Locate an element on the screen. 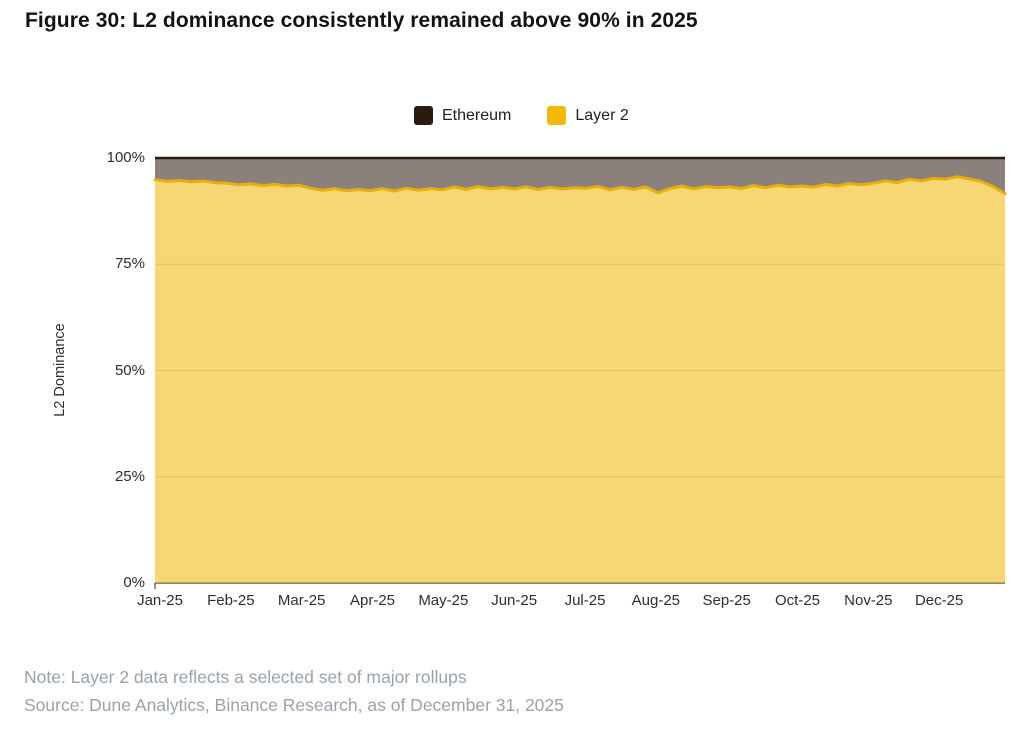 The height and width of the screenshot is (730, 1024). y-tick-label: 25% is located at coordinates (129, 476).